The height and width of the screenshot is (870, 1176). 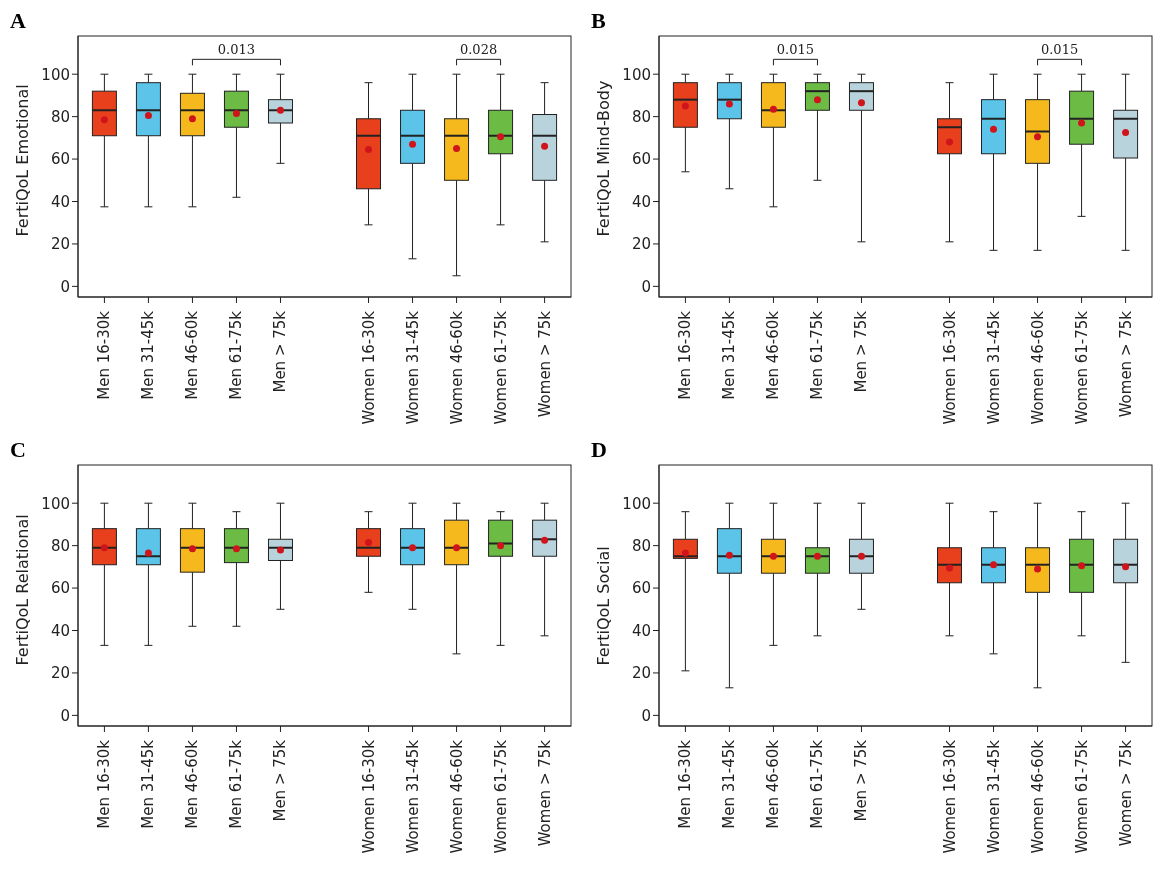 I want to click on y-axis-title: FertiQoL Emotional, so click(x=22, y=160).